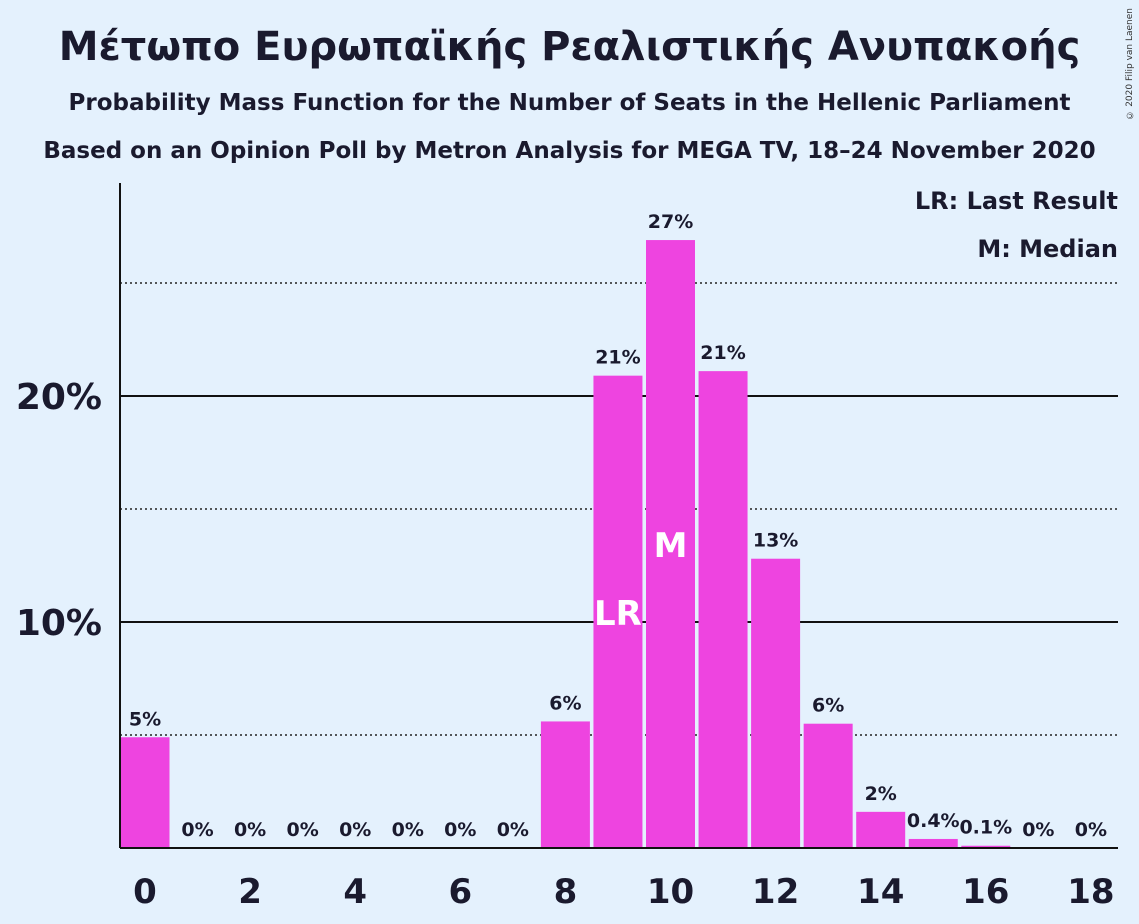 The width and height of the screenshot is (1139, 924). What do you see at coordinates (1047, 249) in the screenshot?
I see `legend-median: M: Median` at bounding box center [1047, 249].